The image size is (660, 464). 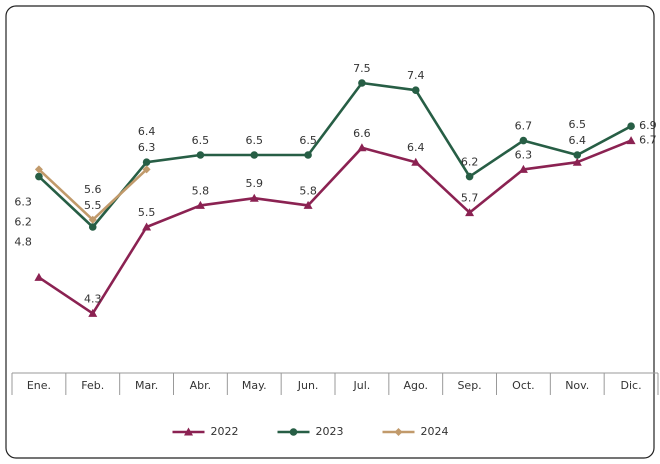 What do you see at coordinates (470, 198) in the screenshot?
I see `data-label: 5.7` at bounding box center [470, 198].